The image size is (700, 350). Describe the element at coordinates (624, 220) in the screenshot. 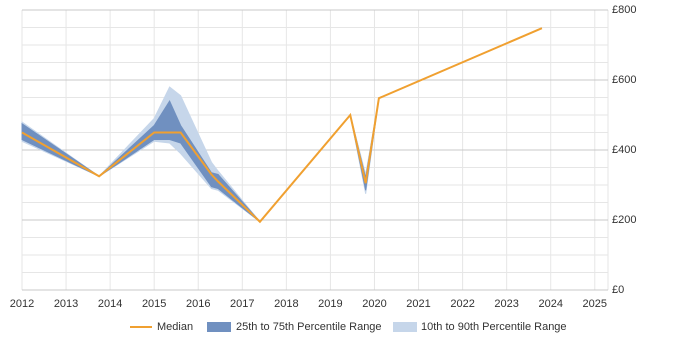

I see `y-tick-label: £200` at that location.